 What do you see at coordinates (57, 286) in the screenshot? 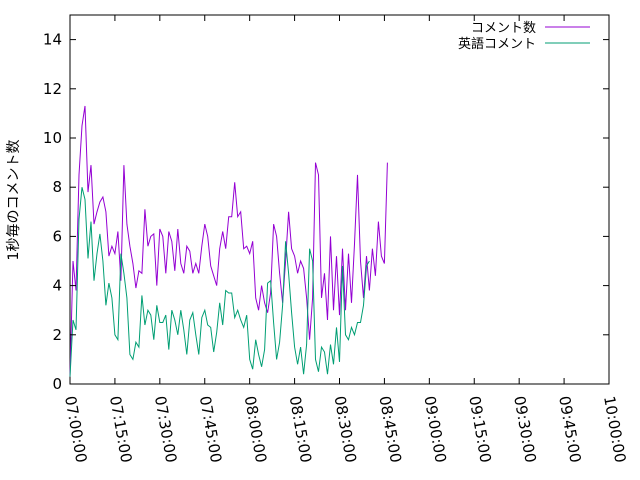
I see `y-tick-label: 4` at bounding box center [57, 286].